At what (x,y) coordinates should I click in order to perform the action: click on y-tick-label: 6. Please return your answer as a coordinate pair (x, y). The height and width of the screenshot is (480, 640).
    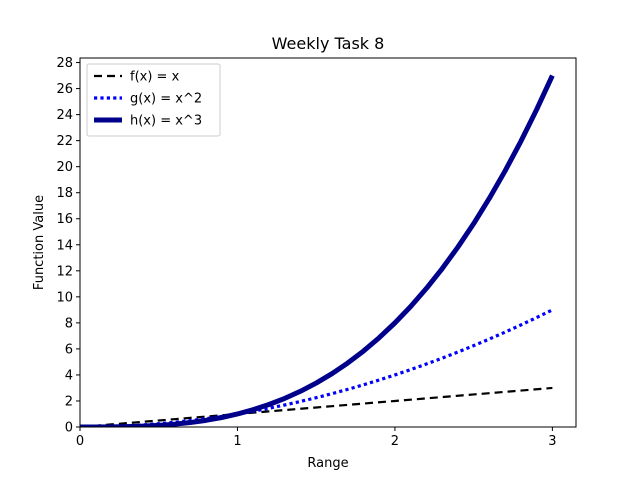
    Looking at the image, I should click on (69, 349).